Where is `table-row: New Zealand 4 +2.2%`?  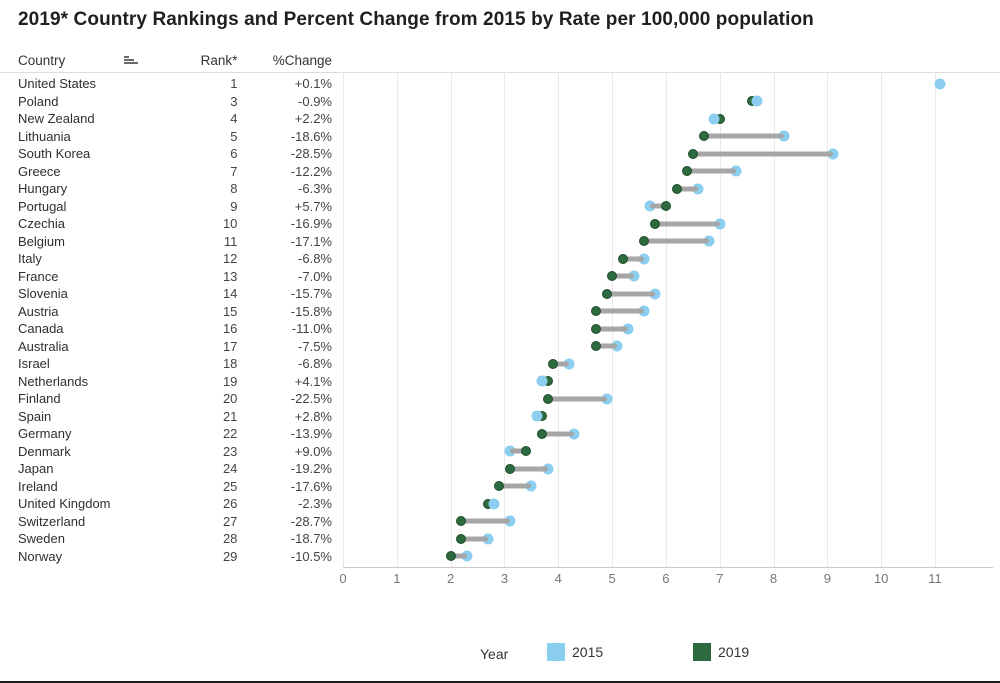
table-row: New Zealand 4 +2.2% is located at coordinates (171, 119).